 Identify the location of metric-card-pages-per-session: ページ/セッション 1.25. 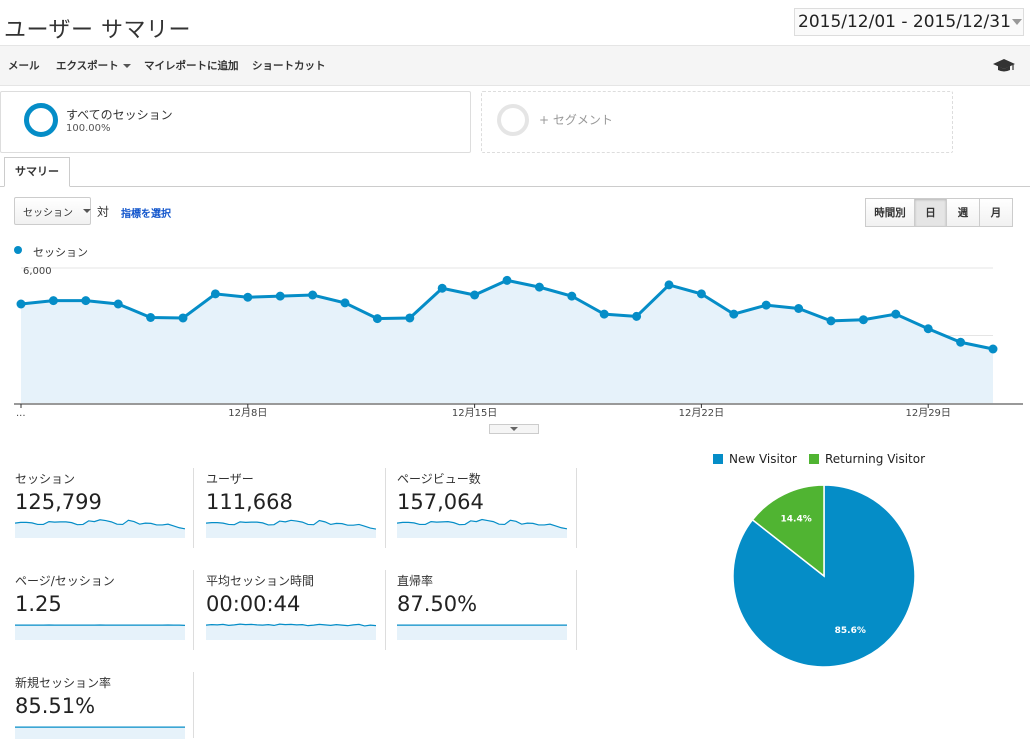
(102, 615).